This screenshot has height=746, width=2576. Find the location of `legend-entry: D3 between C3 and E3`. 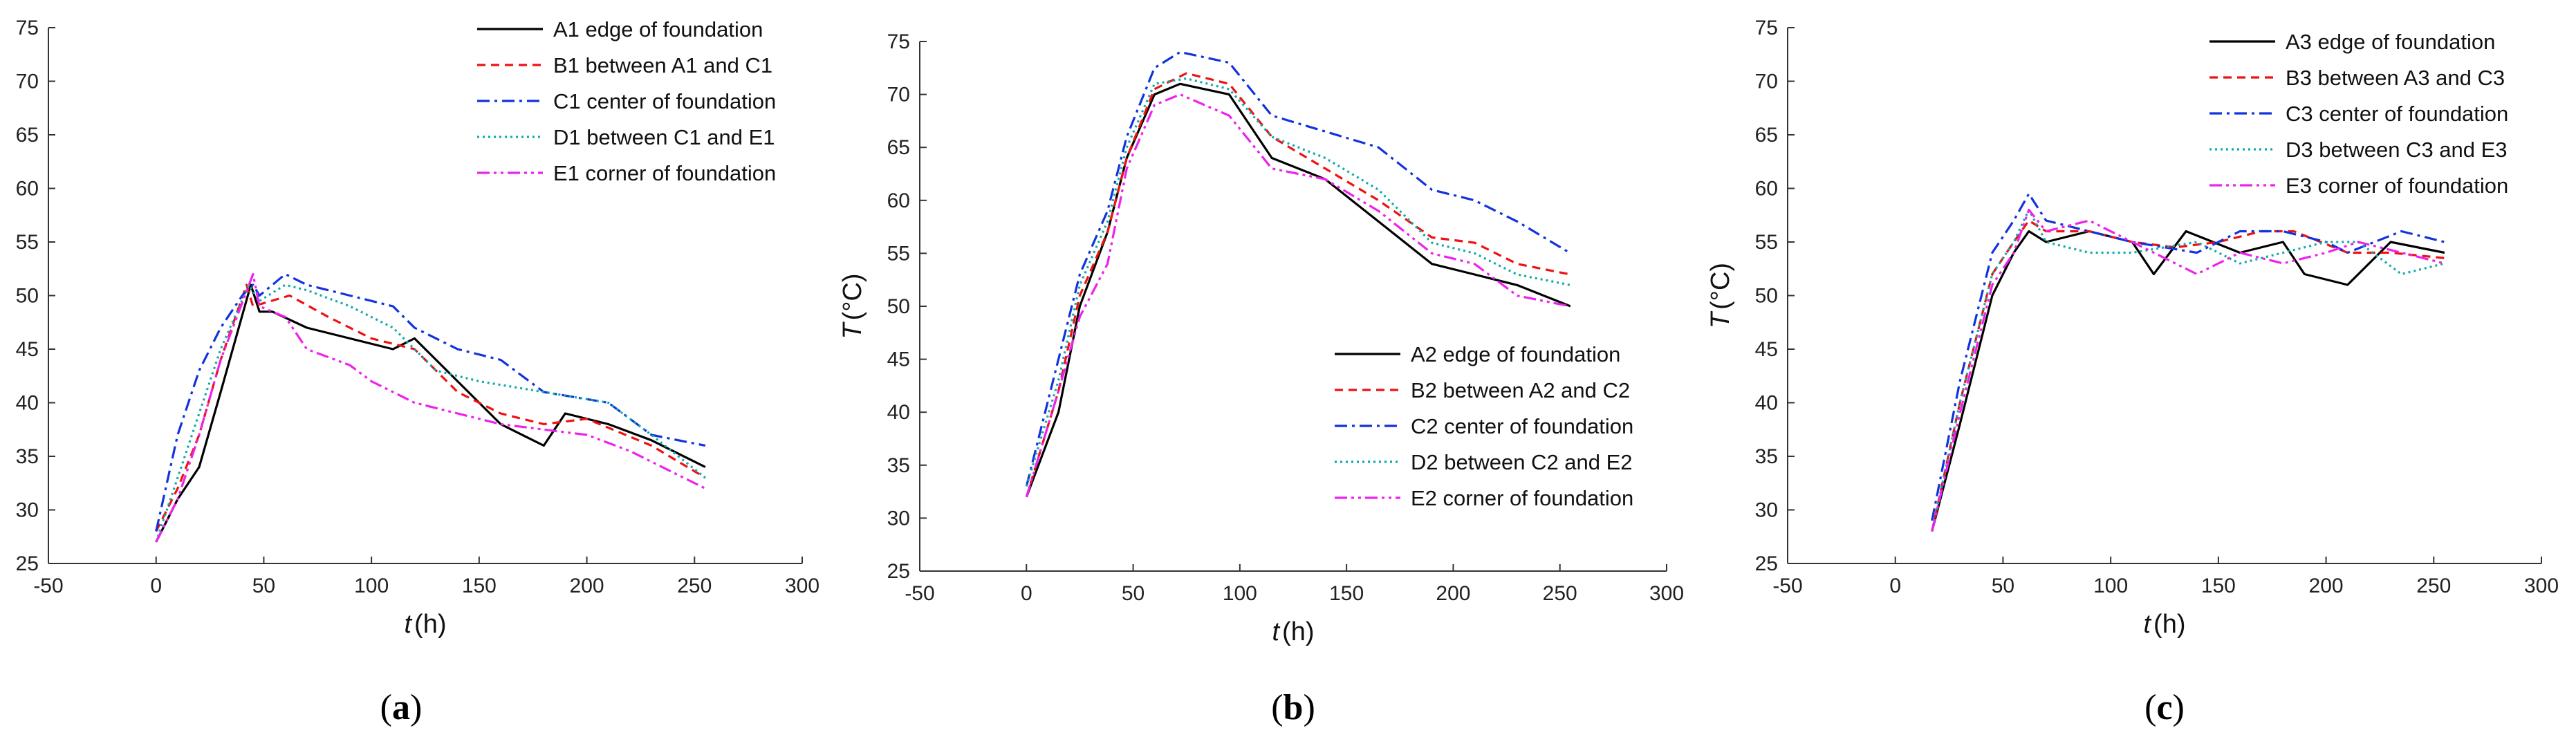

legend-entry: D3 between C3 and E3 is located at coordinates (2397, 150).